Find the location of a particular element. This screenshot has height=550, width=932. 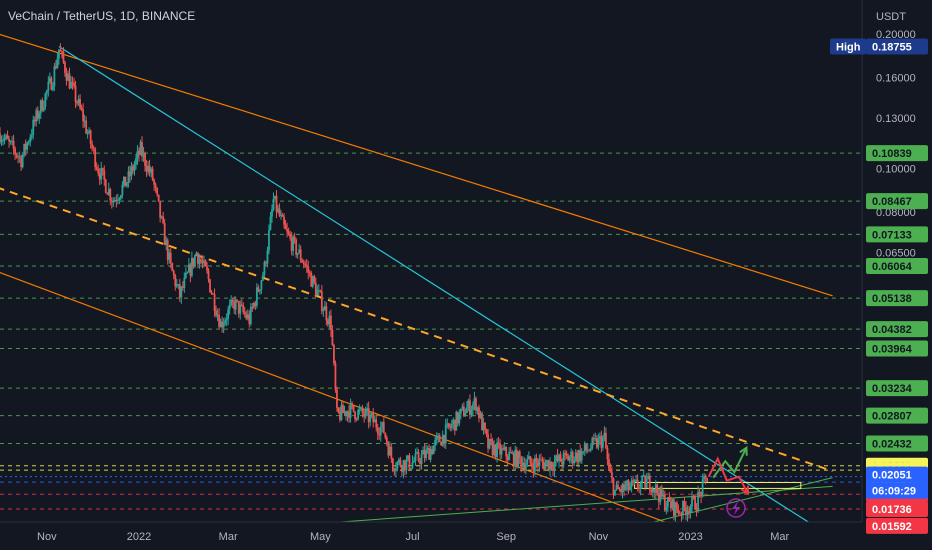

time-tick-1: 2022 is located at coordinates (139, 537).